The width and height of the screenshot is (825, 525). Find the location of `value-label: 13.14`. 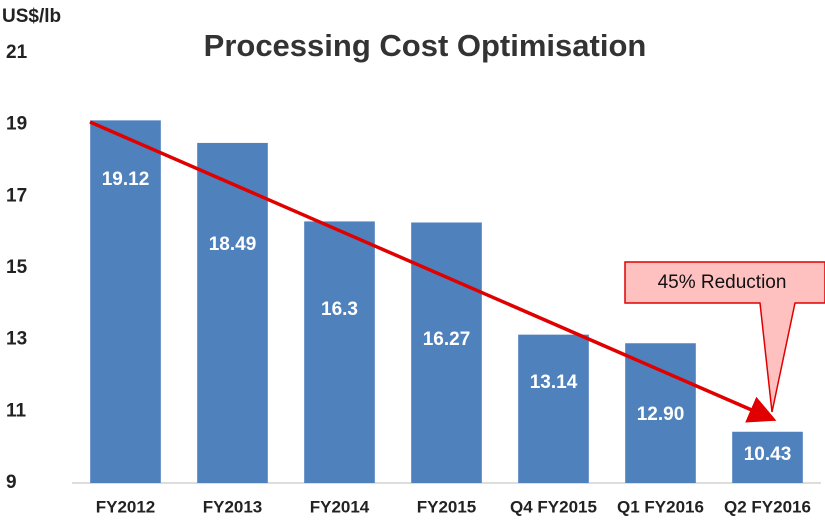

value-label: 13.14 is located at coordinates (554, 382).